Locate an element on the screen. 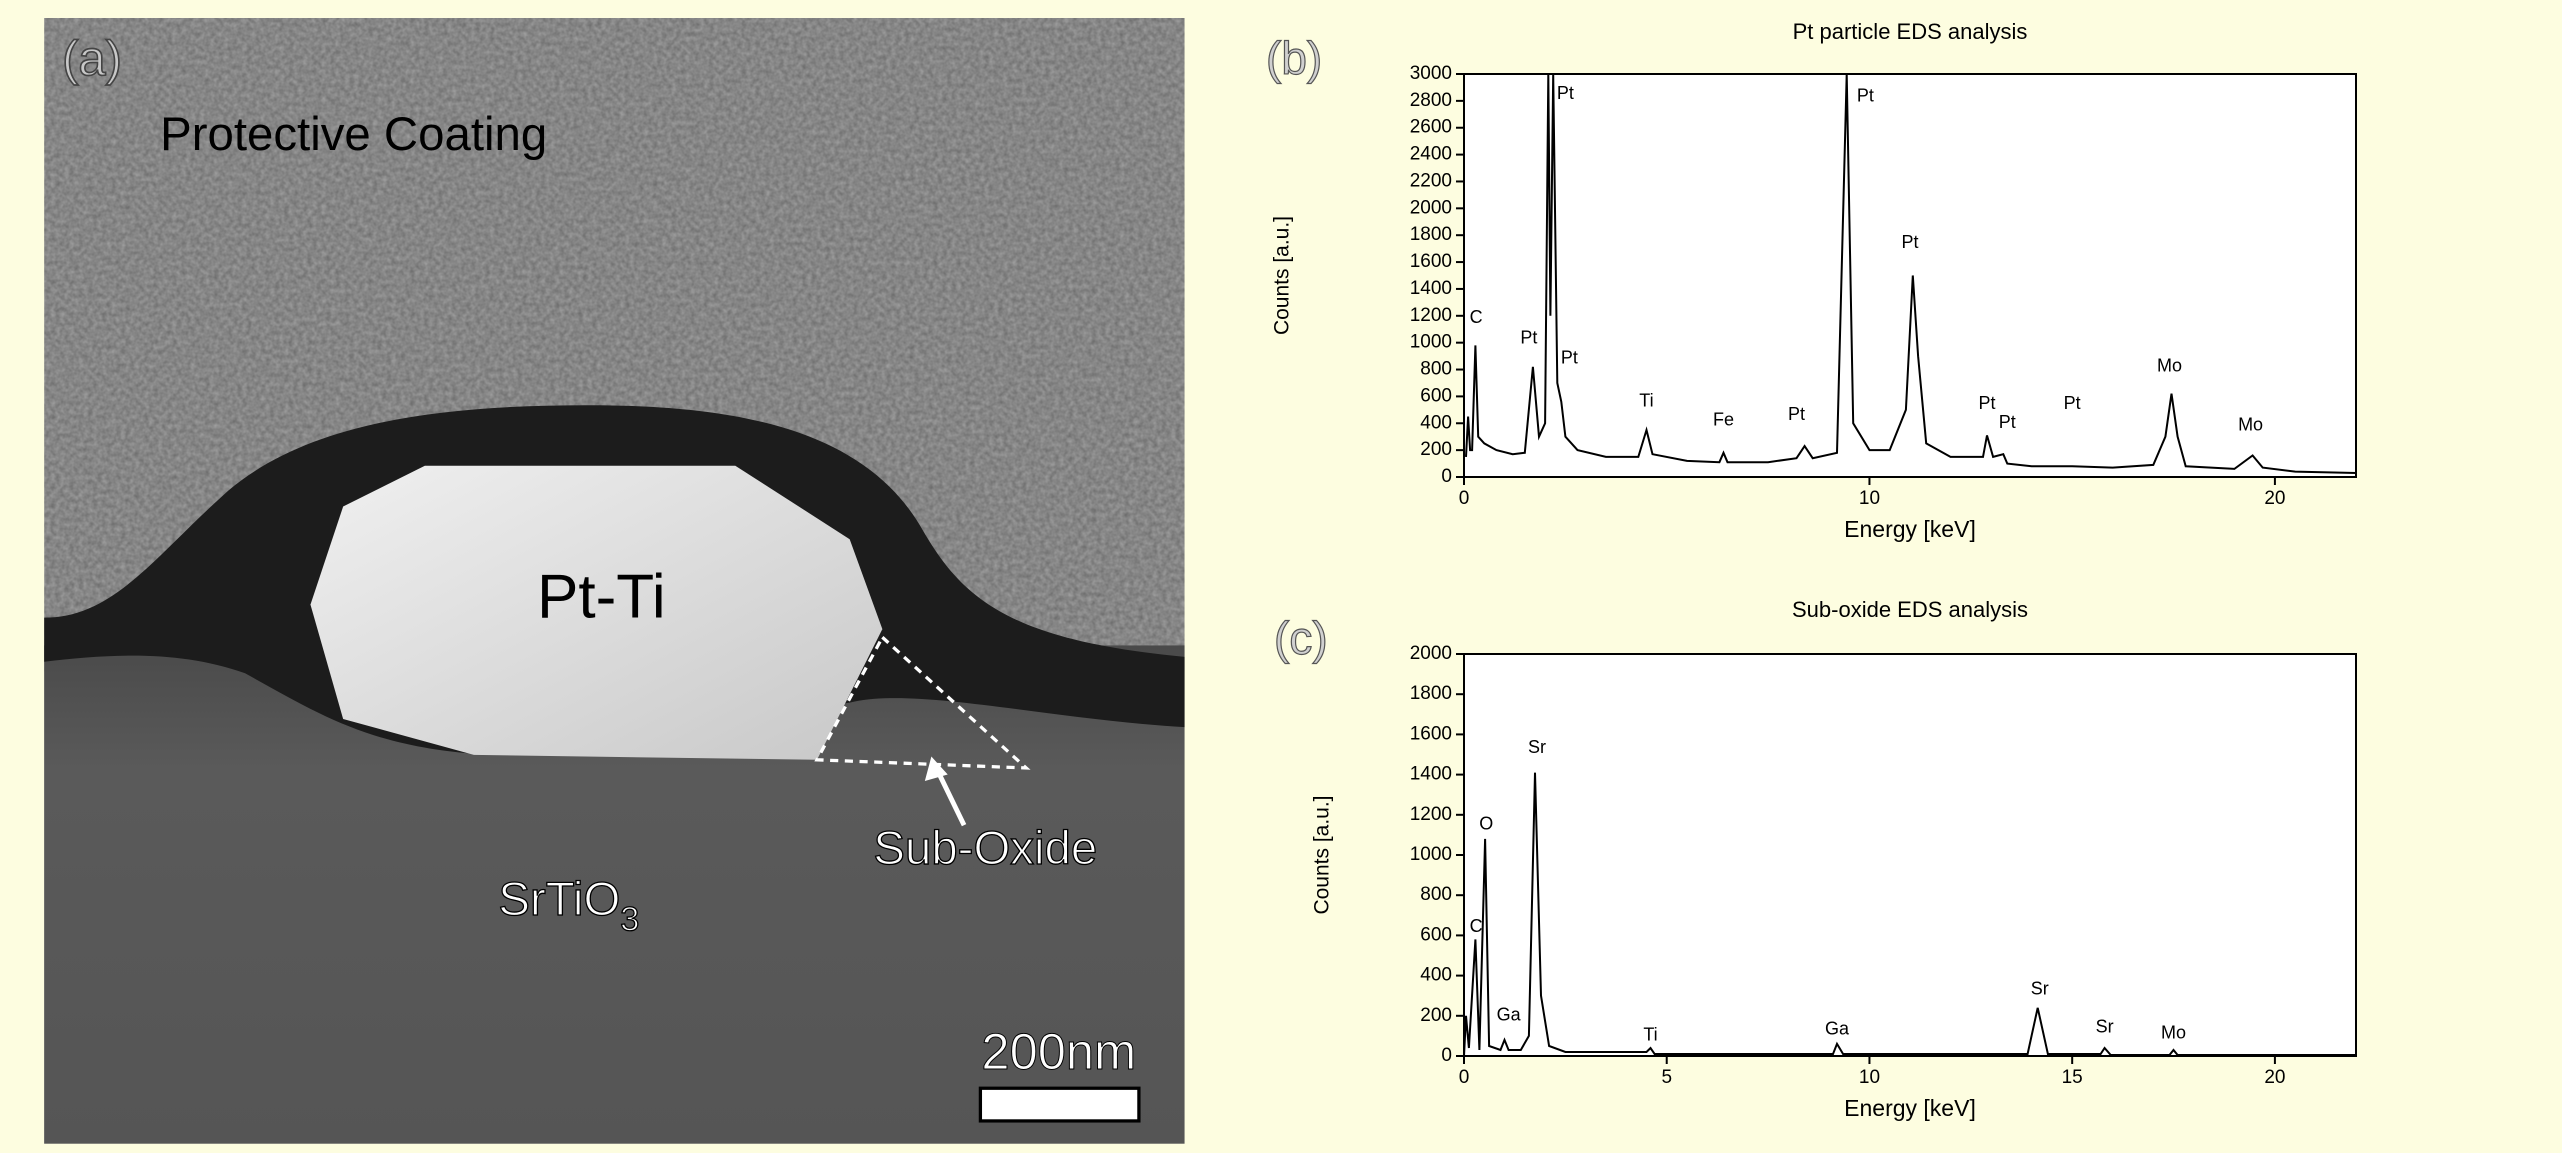  substrate-label: SrTiO3 is located at coordinates (568, 905).